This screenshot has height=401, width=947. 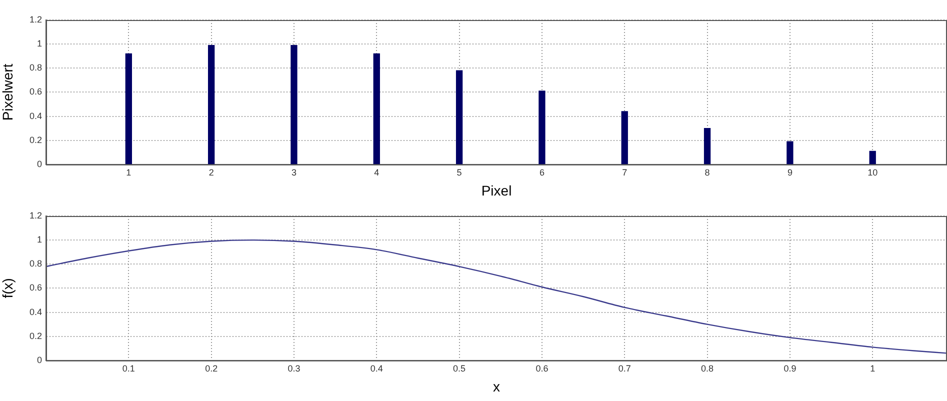 What do you see at coordinates (625, 172) in the screenshot?
I see `x-tick-label: 7` at bounding box center [625, 172].